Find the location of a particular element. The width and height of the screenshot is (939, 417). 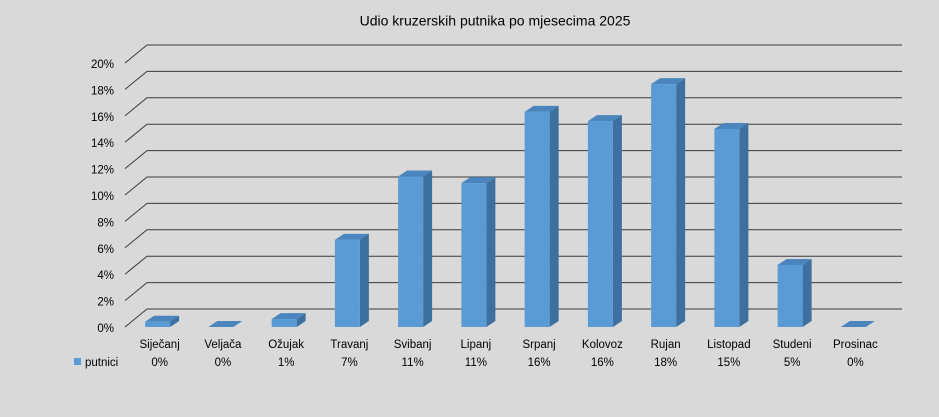

y-tick-label: 2% is located at coordinates (105, 303).